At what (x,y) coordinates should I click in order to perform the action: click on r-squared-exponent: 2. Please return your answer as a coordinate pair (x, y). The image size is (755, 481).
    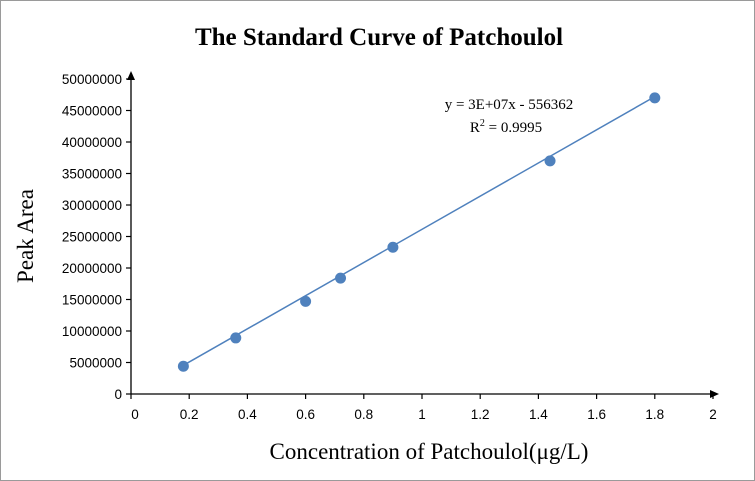
    Looking at the image, I should click on (482, 123).